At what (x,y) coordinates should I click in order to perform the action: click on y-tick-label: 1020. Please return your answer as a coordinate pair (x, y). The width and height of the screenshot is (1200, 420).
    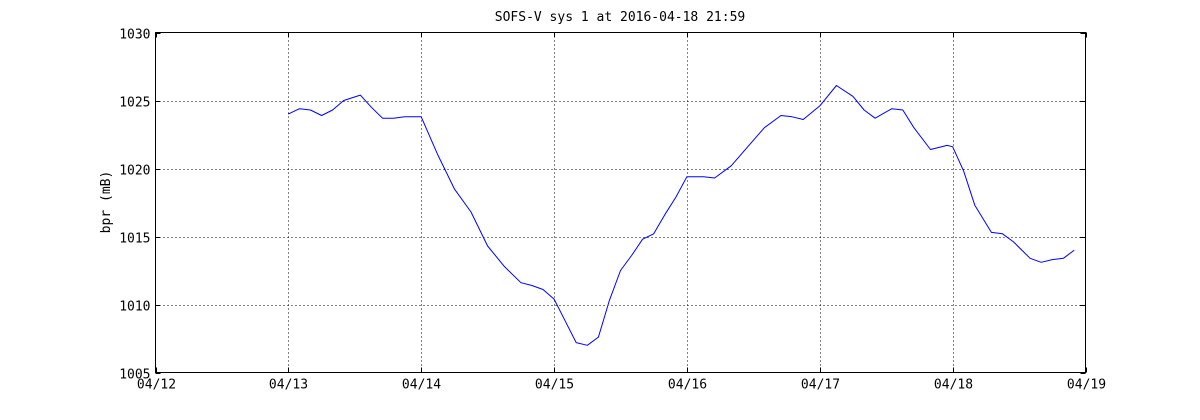
    Looking at the image, I should click on (134, 171).